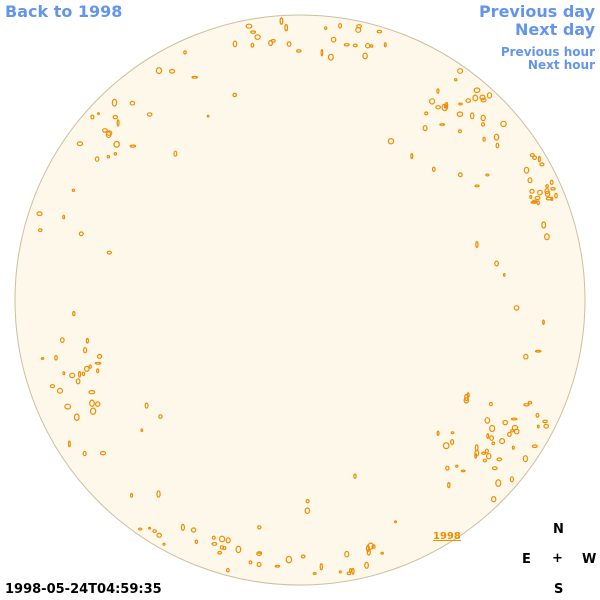 The height and width of the screenshot is (600, 600). Describe the element at coordinates (561, 65) in the screenshot. I see `next-hour-link: Next hour` at that location.